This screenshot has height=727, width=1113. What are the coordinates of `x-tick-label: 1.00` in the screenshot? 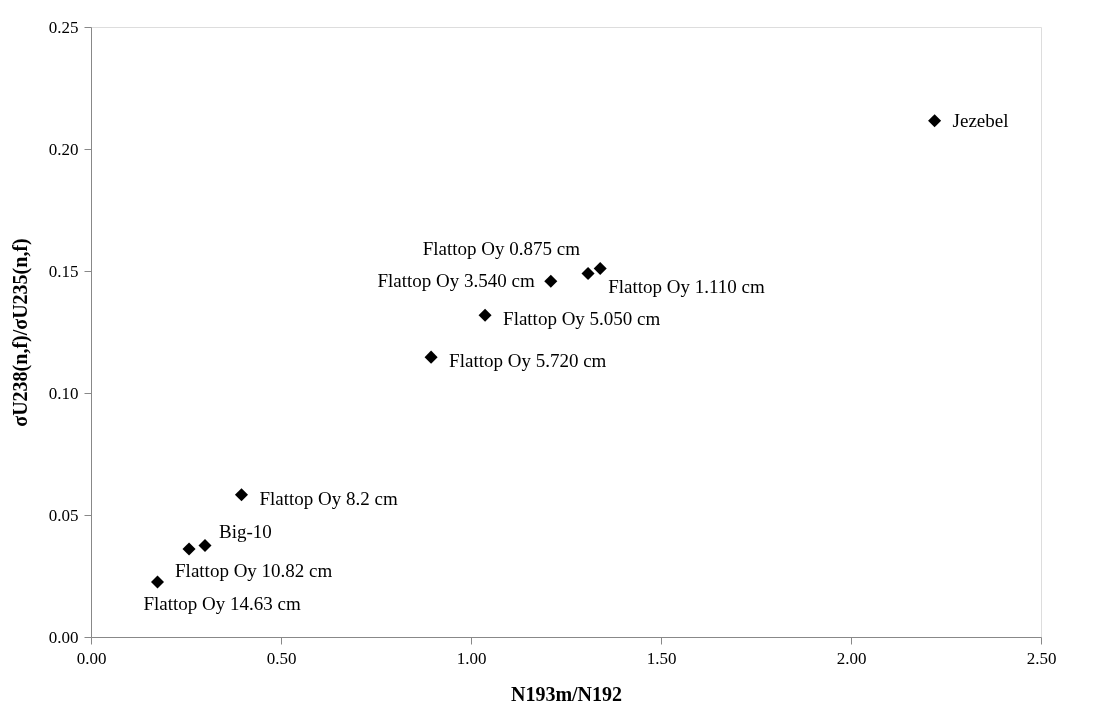 It's located at (471, 658).